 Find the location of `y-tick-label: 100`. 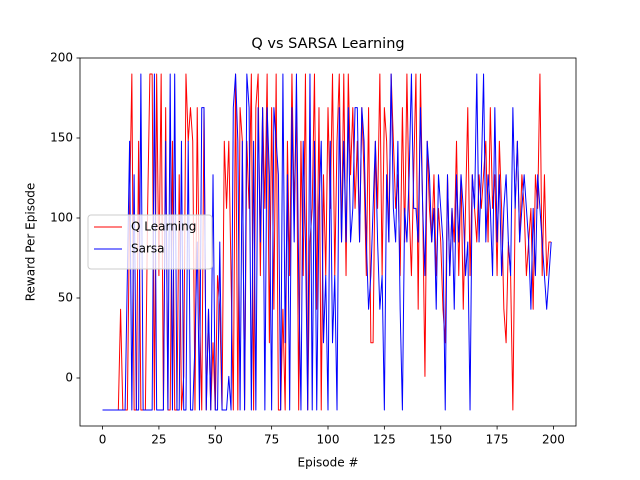

y-tick-label: 100 is located at coordinates (61, 218).